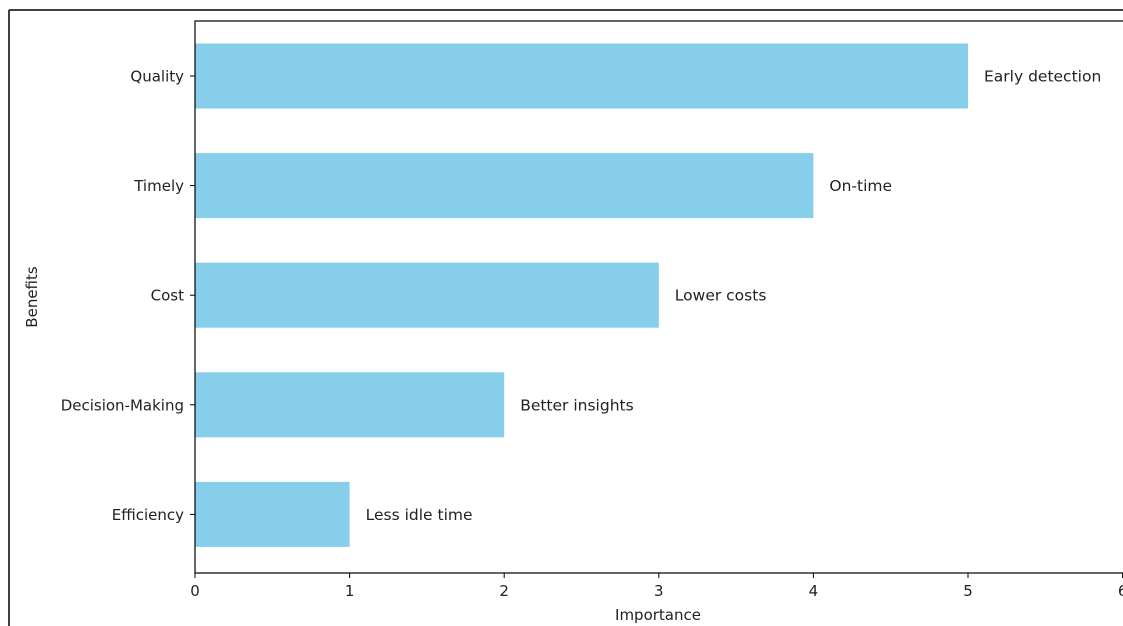  I want to click on x-tick-label: 0, so click(195, 591).